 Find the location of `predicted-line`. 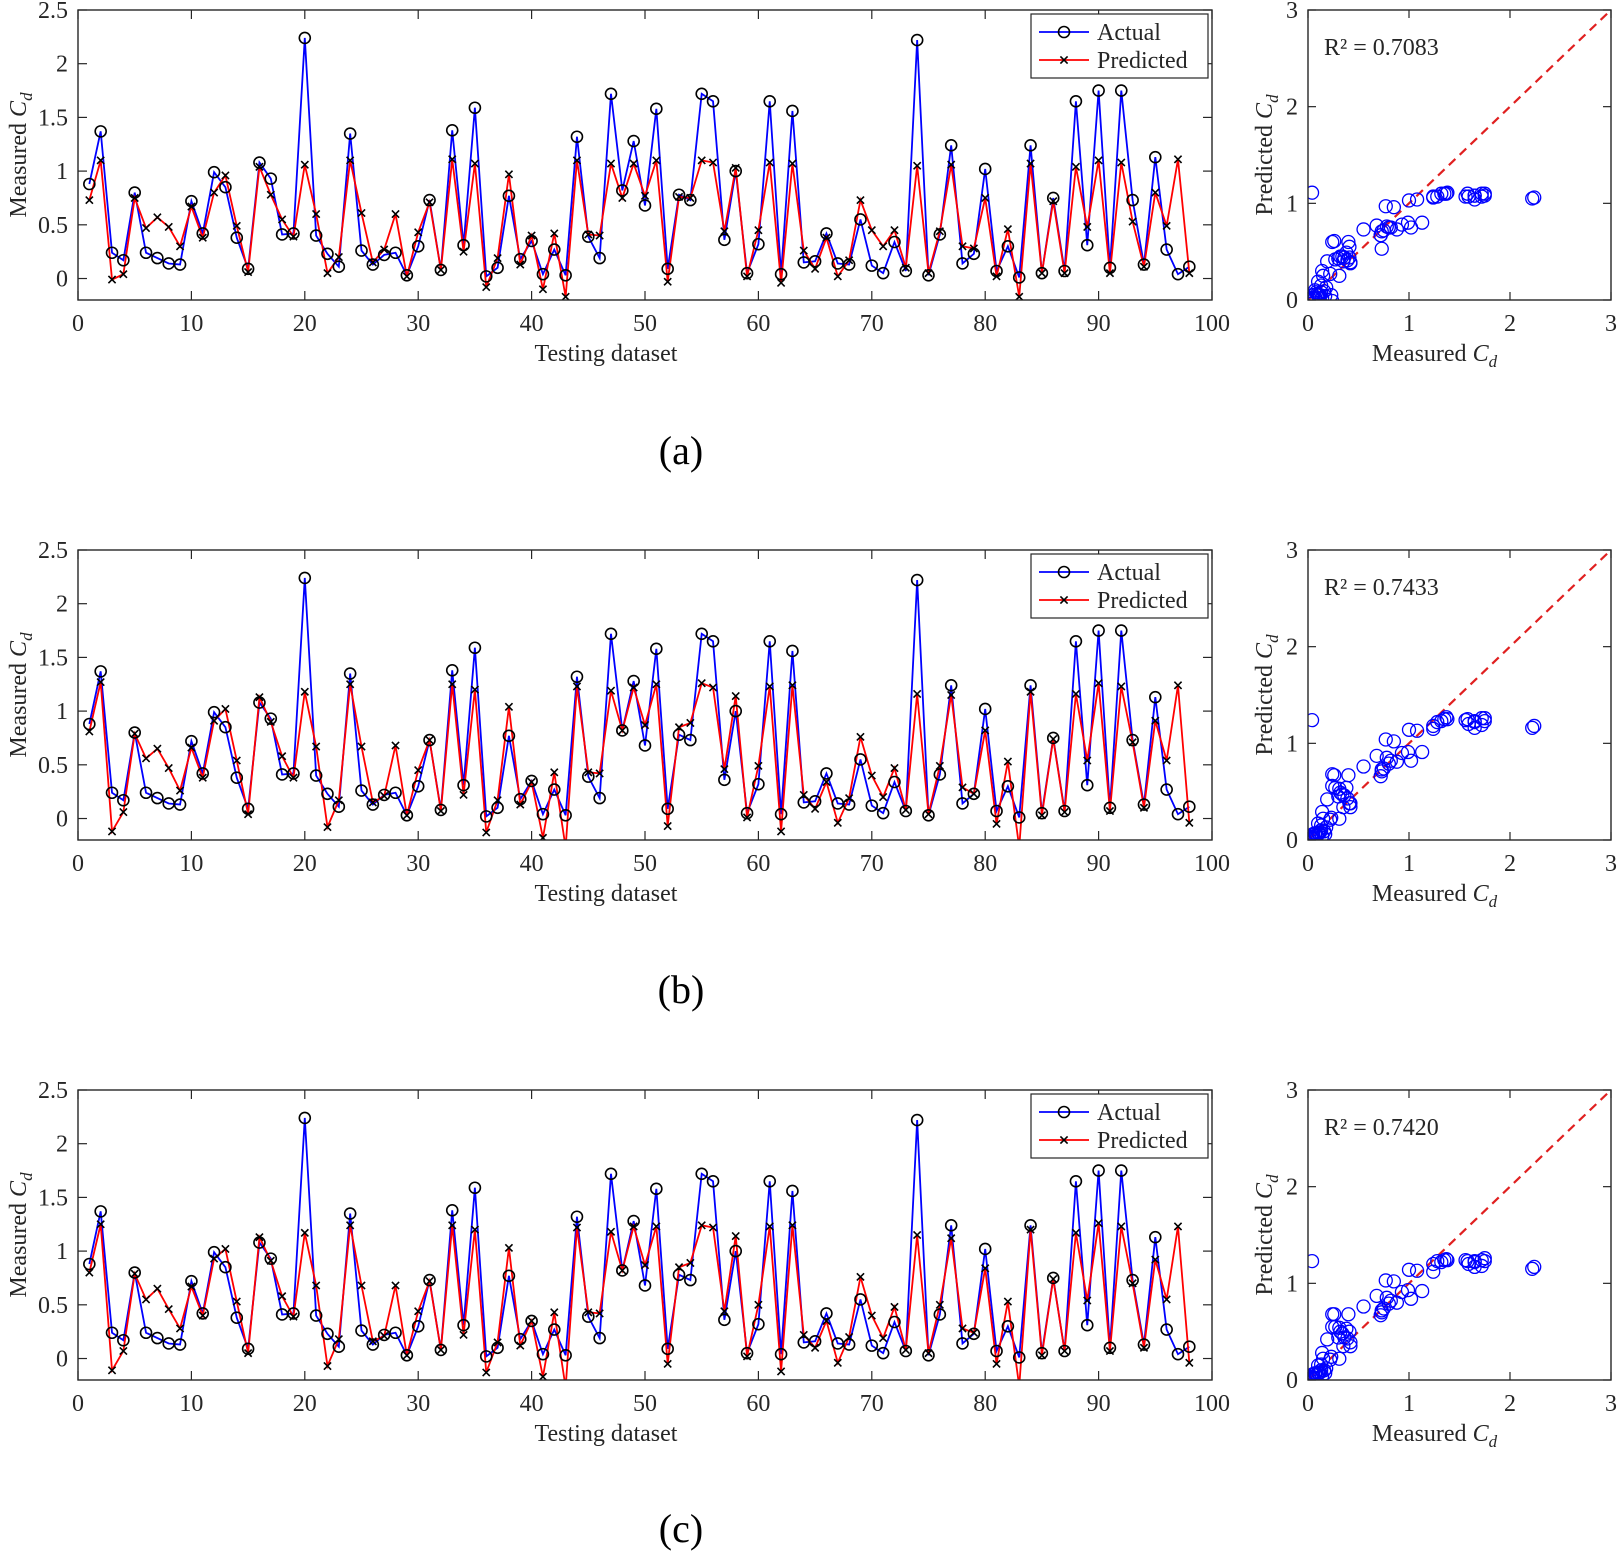

predicted-line is located at coordinates (639, 1301).